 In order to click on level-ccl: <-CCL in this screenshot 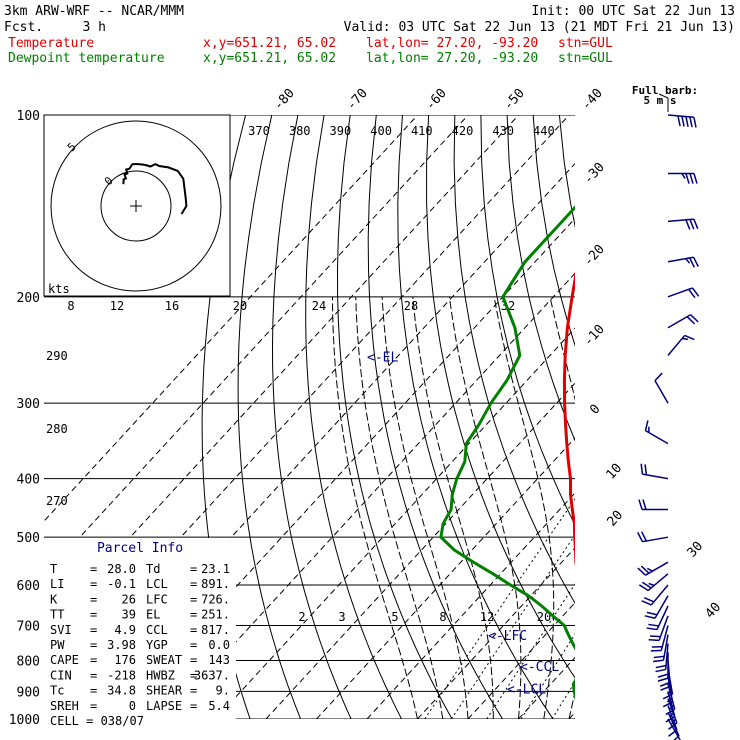, I will do `click(539, 667)`.